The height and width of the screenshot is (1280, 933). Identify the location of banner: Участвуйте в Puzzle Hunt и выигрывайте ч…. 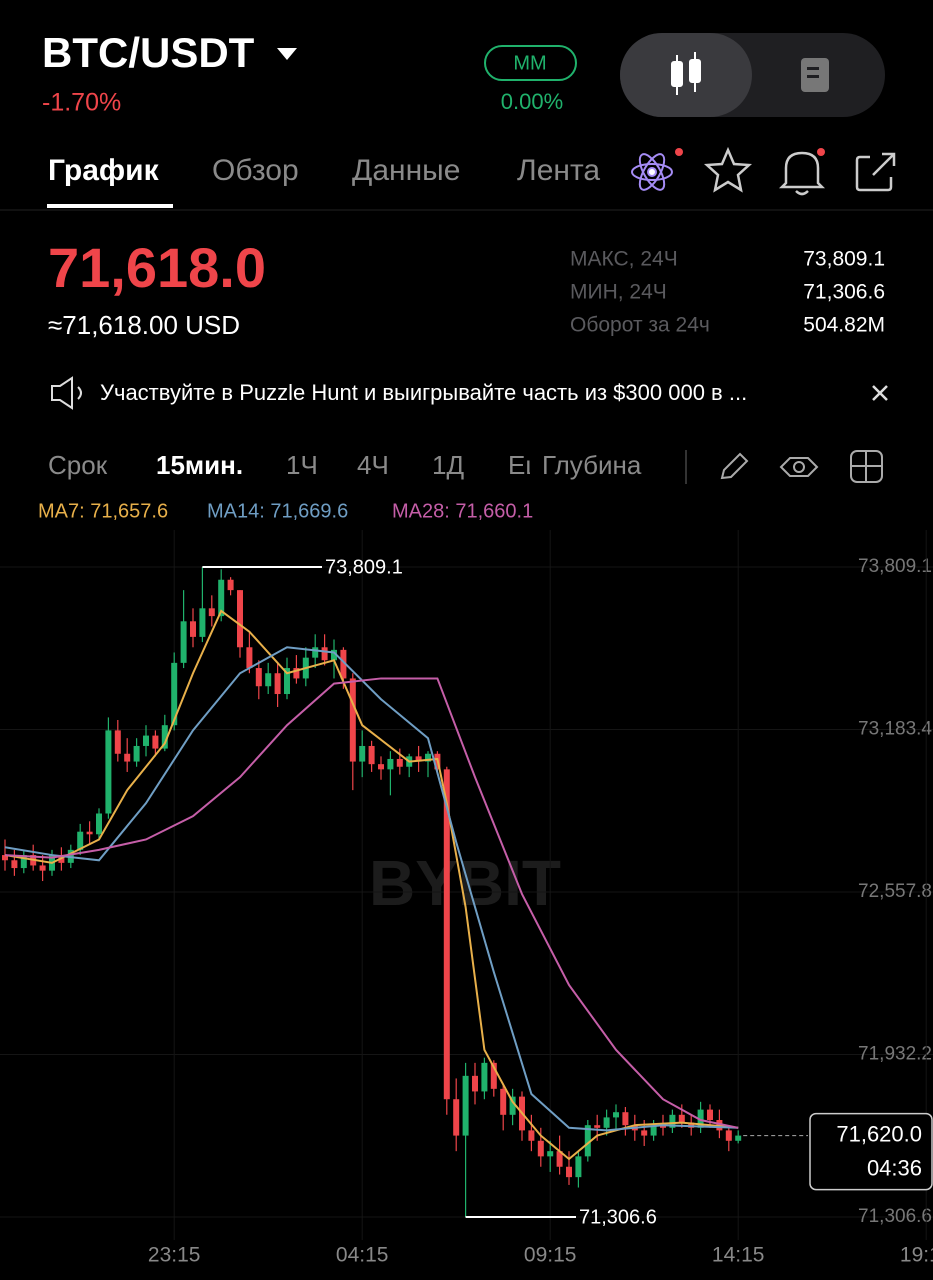
(423, 392).